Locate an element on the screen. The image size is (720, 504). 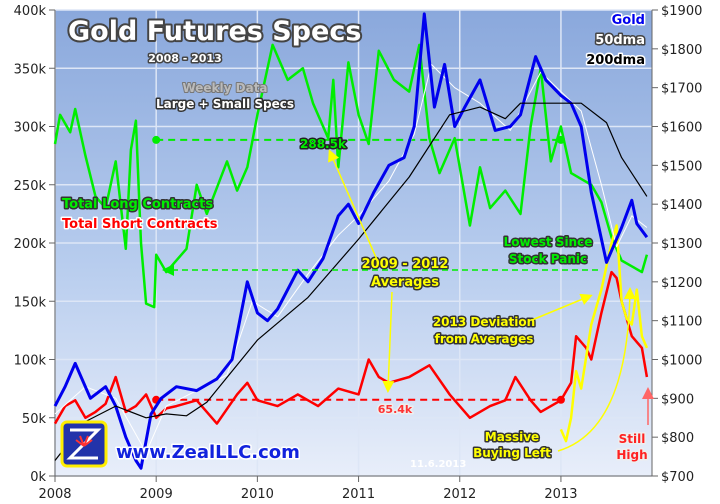
arrow-deviation is located at coordinates (562, 307).